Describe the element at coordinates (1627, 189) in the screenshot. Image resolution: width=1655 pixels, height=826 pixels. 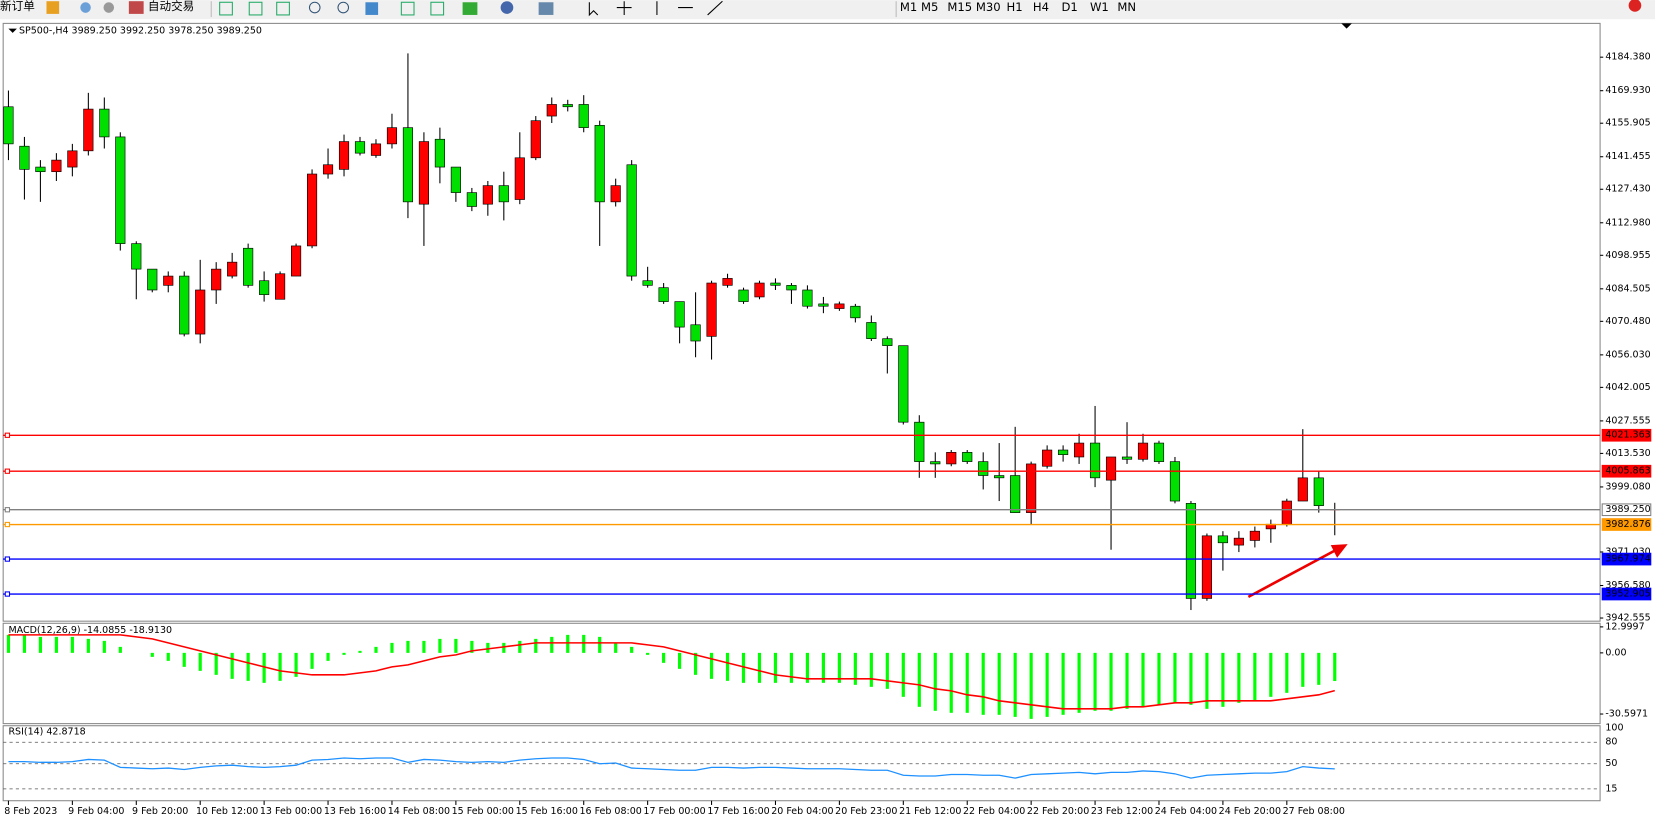
I see `y-tick-label: 4127.430` at that location.